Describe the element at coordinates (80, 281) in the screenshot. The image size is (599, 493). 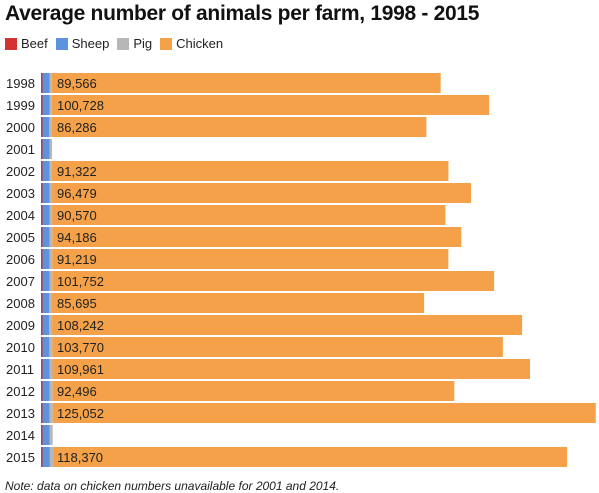
I see `data-label: 101,752` at that location.